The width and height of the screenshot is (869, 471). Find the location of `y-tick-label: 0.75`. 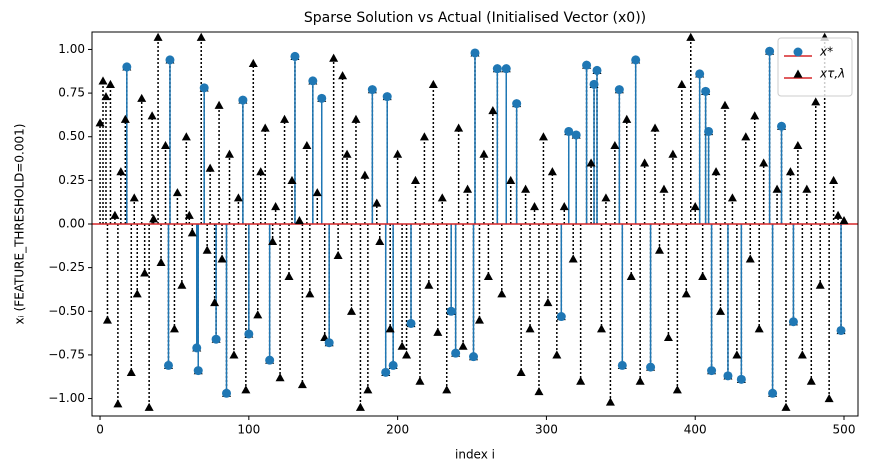

y-tick-label: 0.75 is located at coordinates (71, 93).